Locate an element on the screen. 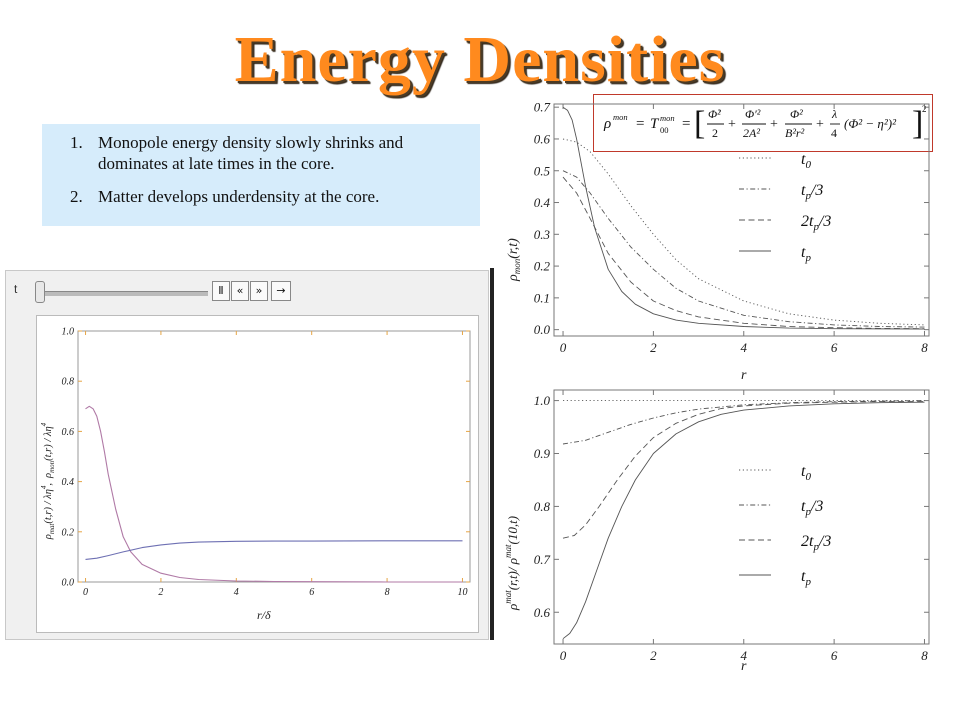  formula-term4-den: 4 is located at coordinates (834, 133).